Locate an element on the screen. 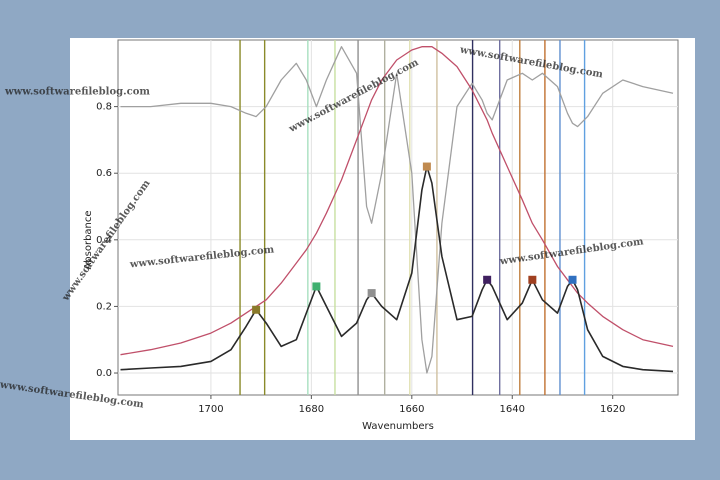 This screenshot has height=480, width=720. y-tick-label: 0.8 is located at coordinates (104, 107).